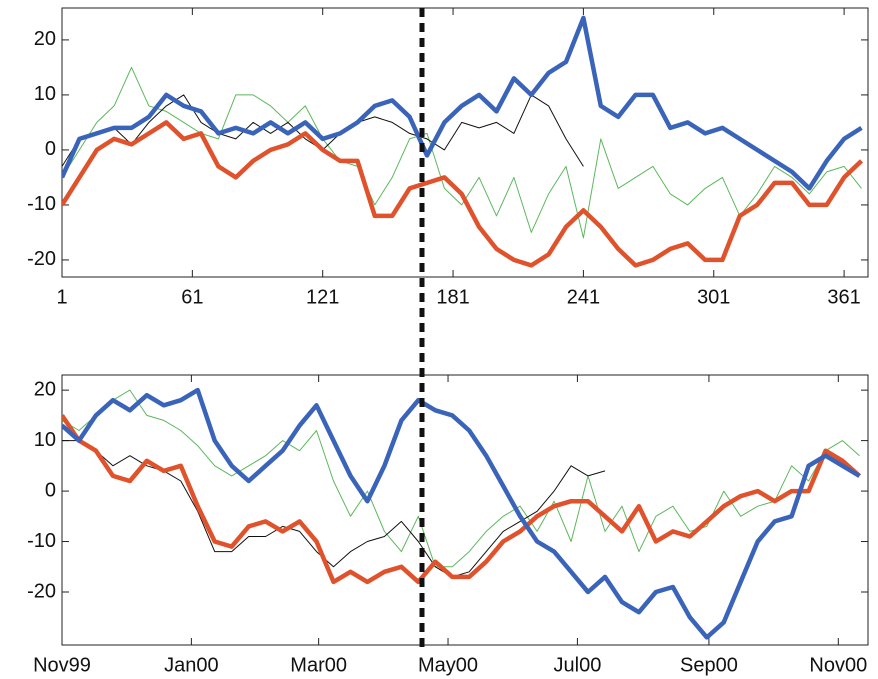 The image size is (878, 679). What do you see at coordinates (61, 297) in the screenshot?
I see `x-tick-label: 1` at bounding box center [61, 297].